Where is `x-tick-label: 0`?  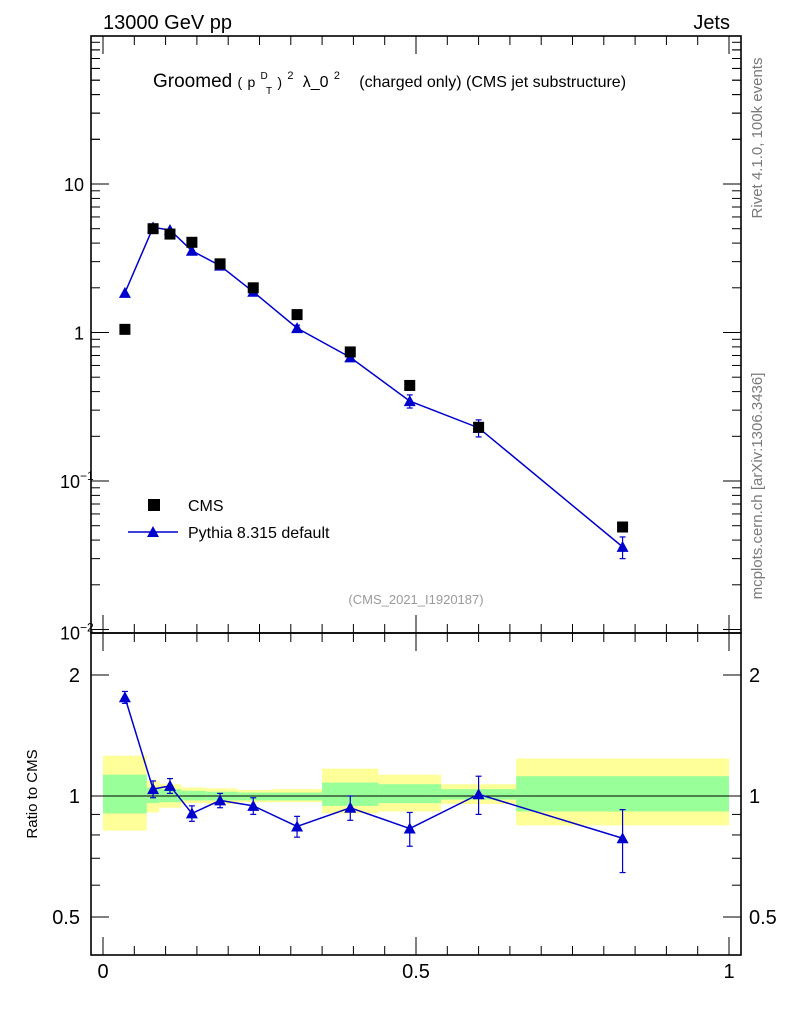
x-tick-label: 0 is located at coordinates (102, 972).